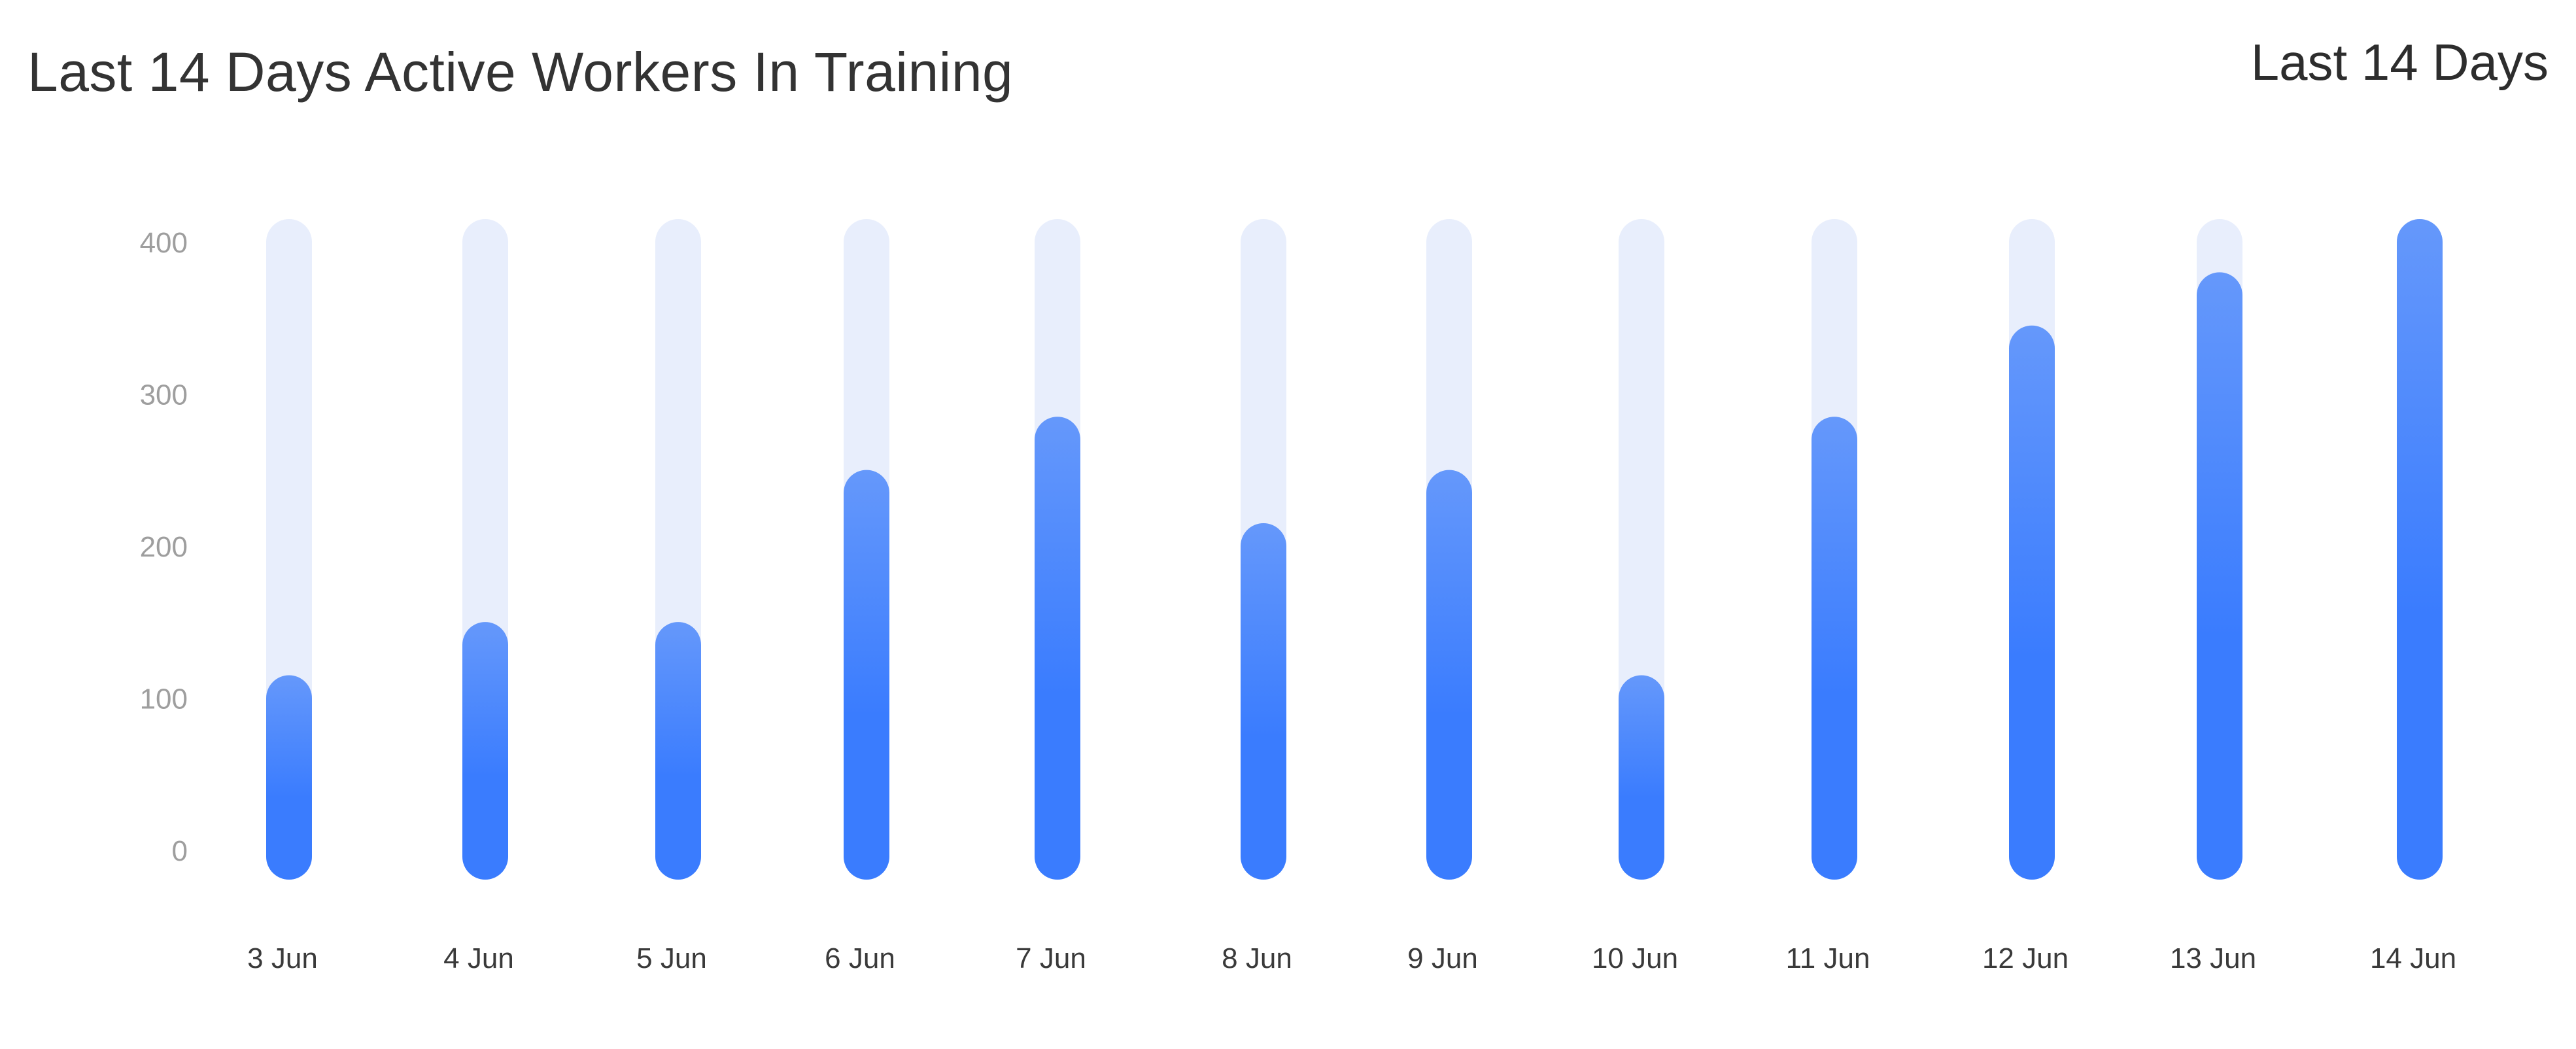 The width and height of the screenshot is (2576, 1049). Describe the element at coordinates (164, 243) in the screenshot. I see `y-tick-label: 400` at that location.